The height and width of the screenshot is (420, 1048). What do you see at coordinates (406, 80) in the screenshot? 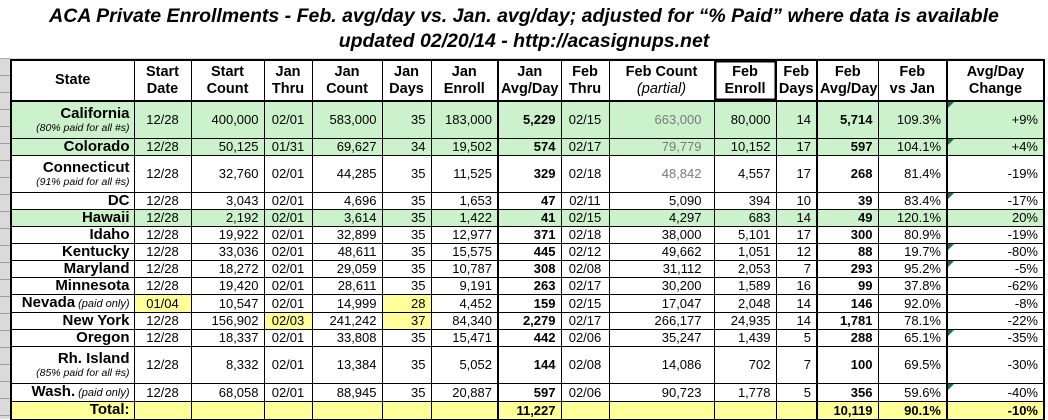
I see `col-header-jan-days: Jan Days` at bounding box center [406, 80].